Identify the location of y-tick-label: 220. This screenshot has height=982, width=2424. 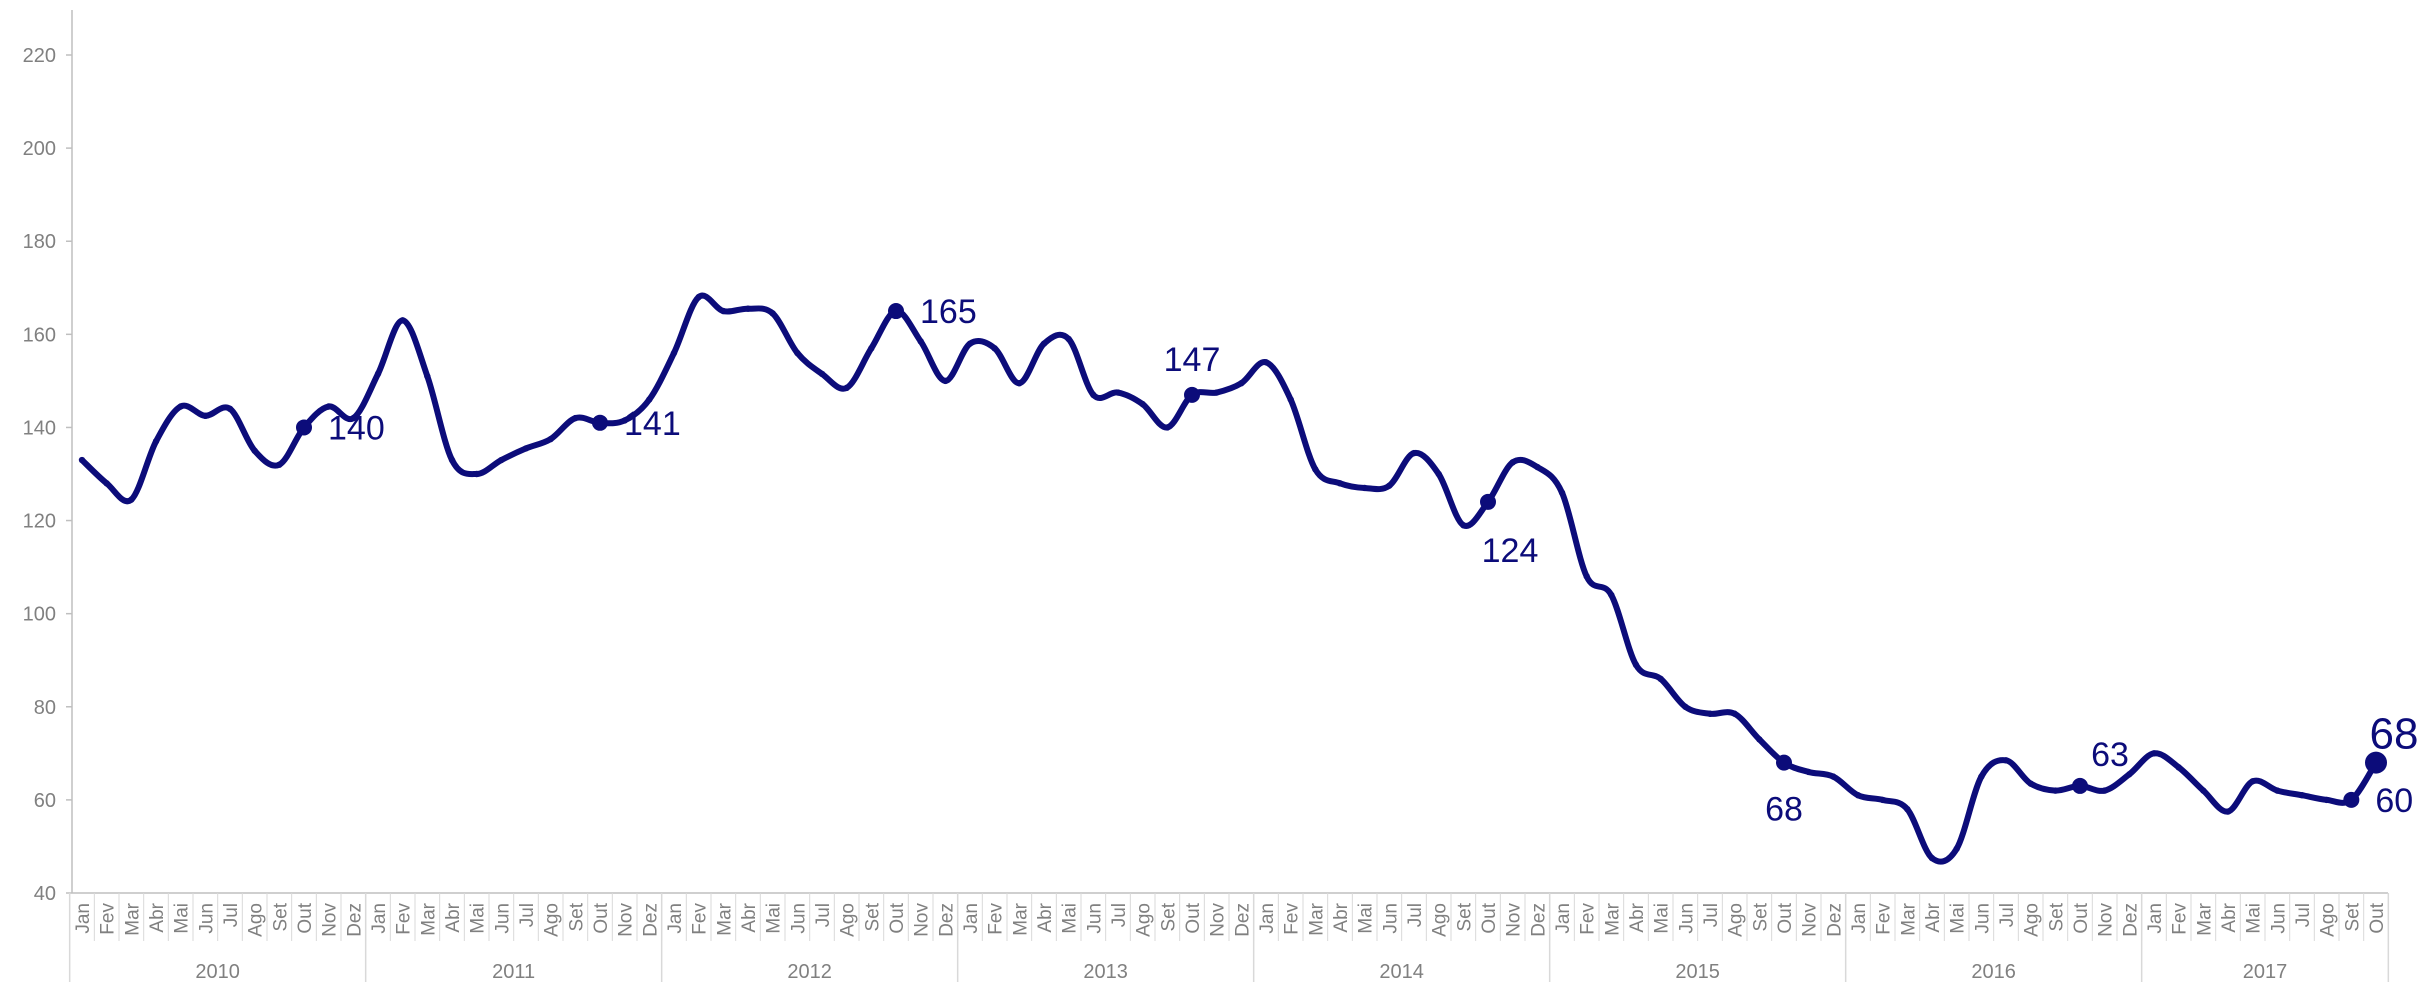
(39, 56).